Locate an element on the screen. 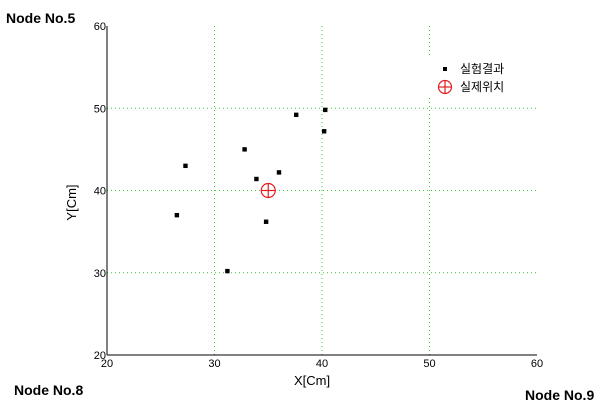 This screenshot has width=615, height=410. node-label-5: Node No.5 is located at coordinates (41, 18).